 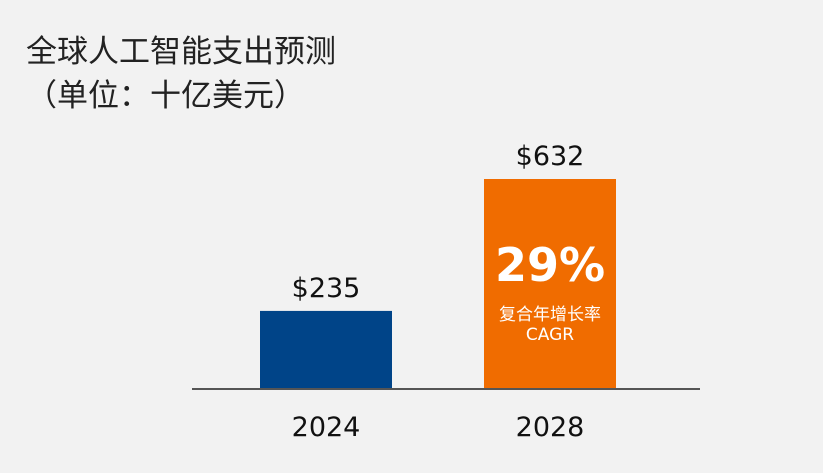 What do you see at coordinates (550, 315) in the screenshot?
I see `cagr-label-cn: 复合年增长率` at bounding box center [550, 315].